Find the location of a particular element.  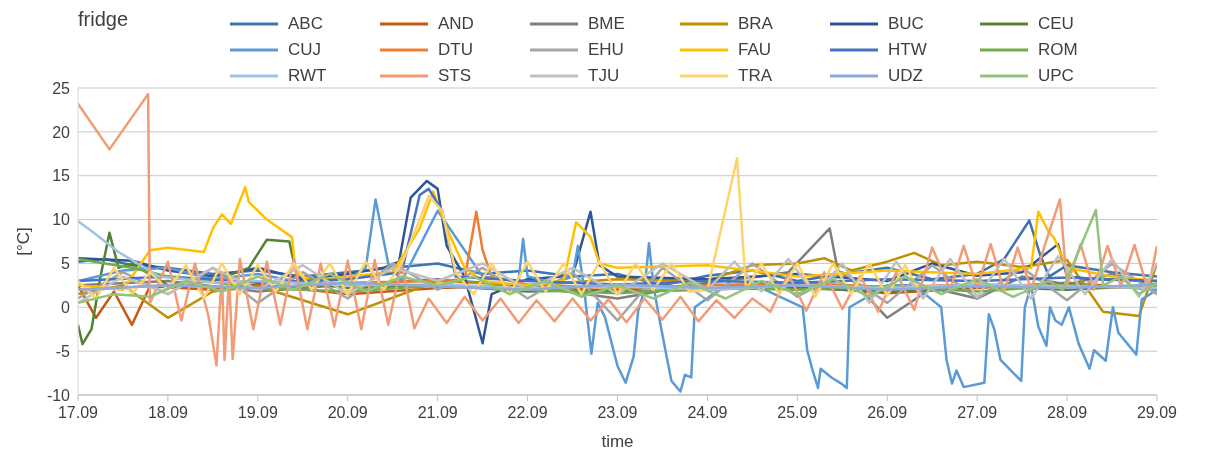

y-axis-title: [°C] is located at coordinates (24, 241).